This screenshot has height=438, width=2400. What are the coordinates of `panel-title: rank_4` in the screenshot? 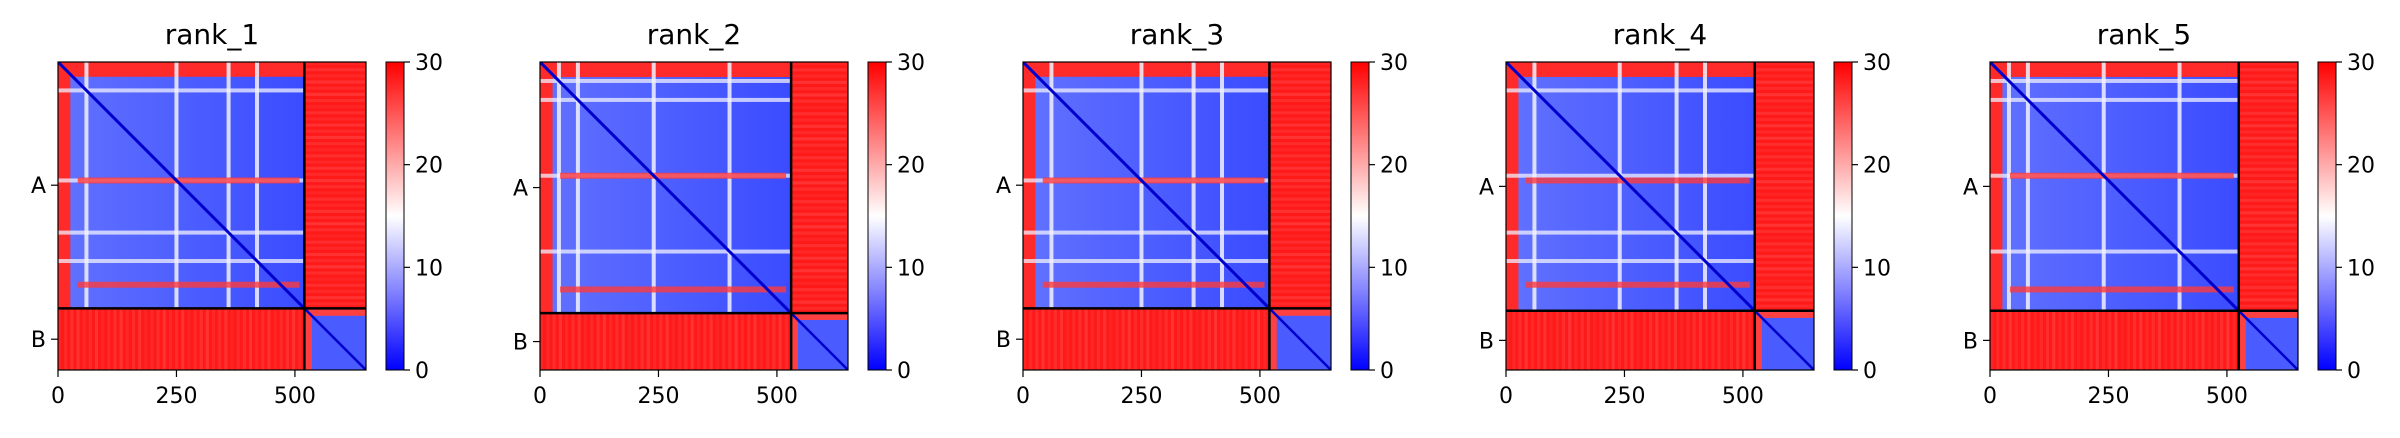 It's located at (1660, 34).